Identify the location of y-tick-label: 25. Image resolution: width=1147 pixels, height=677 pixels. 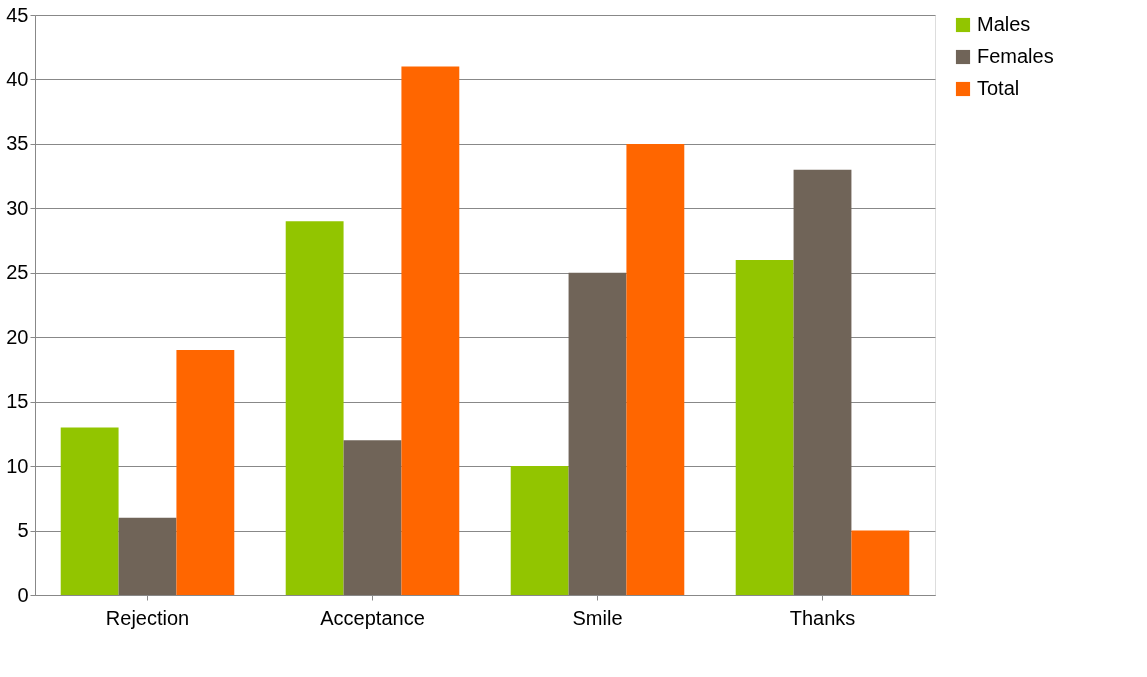
(17, 272).